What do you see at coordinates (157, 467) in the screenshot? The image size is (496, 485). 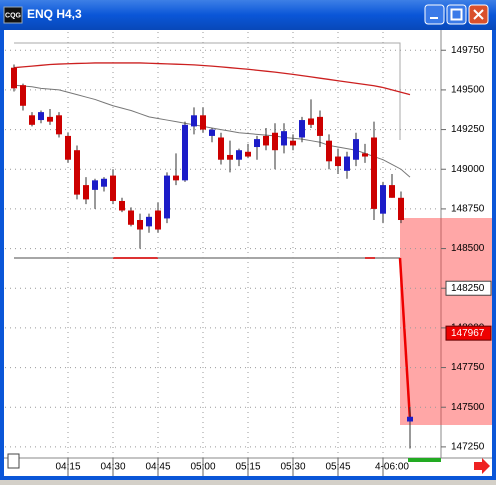 I see `x-tick-label: 04:45` at bounding box center [157, 467].